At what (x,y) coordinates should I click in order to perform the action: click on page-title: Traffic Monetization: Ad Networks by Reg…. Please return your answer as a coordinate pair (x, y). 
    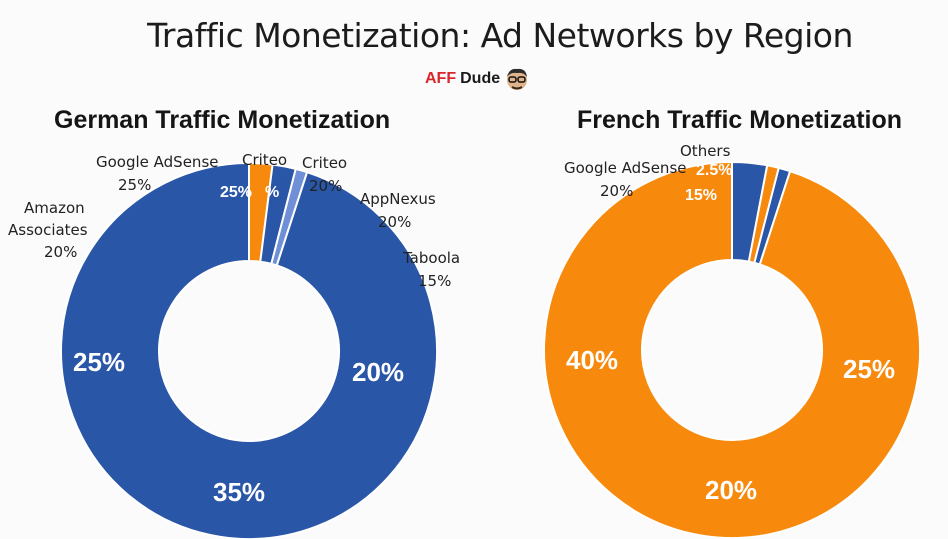
    Looking at the image, I should click on (500, 35).